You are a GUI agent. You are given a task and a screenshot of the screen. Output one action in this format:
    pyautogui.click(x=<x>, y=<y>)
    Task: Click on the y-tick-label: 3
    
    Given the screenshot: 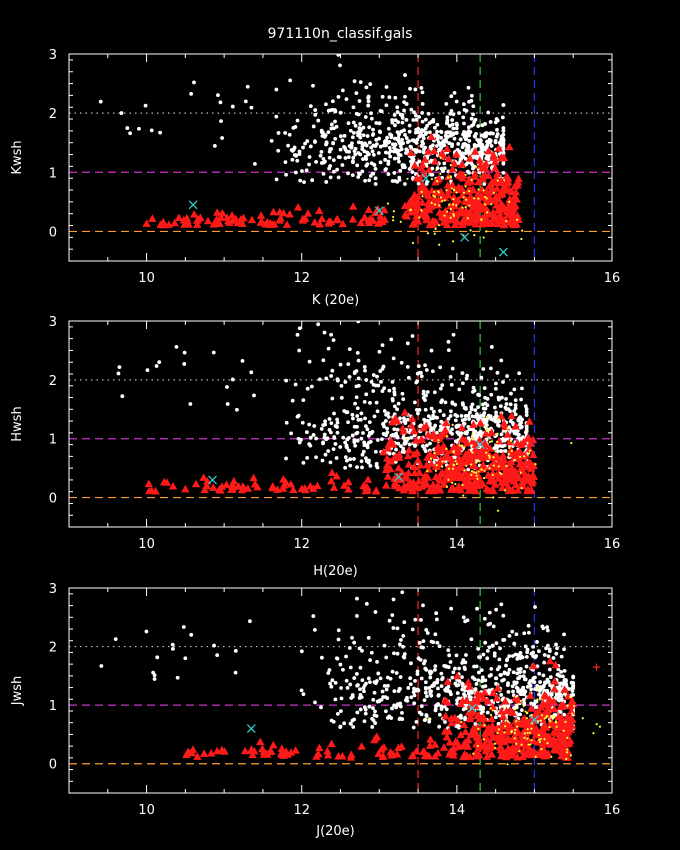 What is the action you would take?
    pyautogui.click(x=53, y=589)
    